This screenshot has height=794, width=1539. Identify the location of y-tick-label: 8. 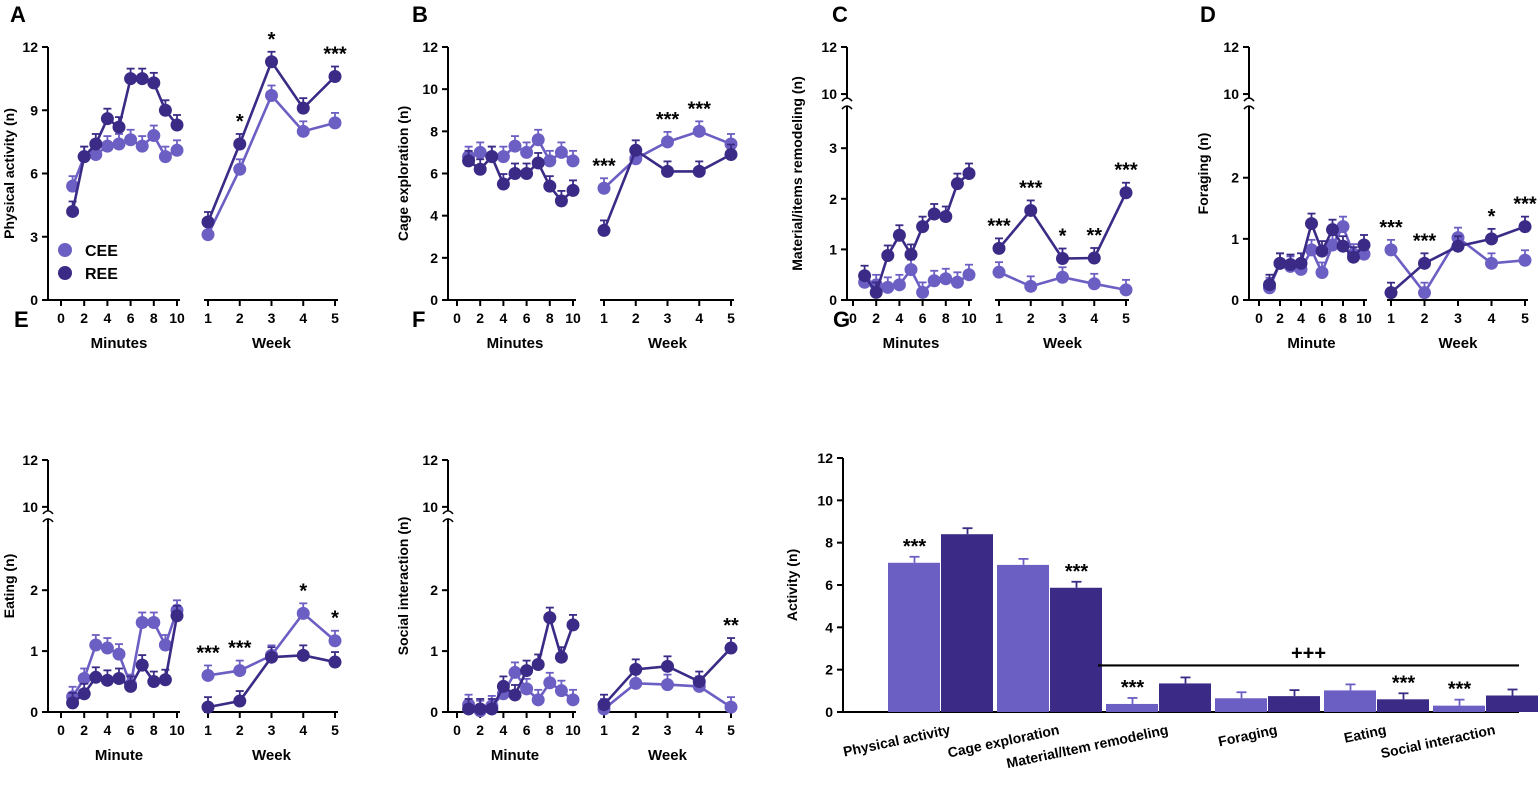
(829, 543).